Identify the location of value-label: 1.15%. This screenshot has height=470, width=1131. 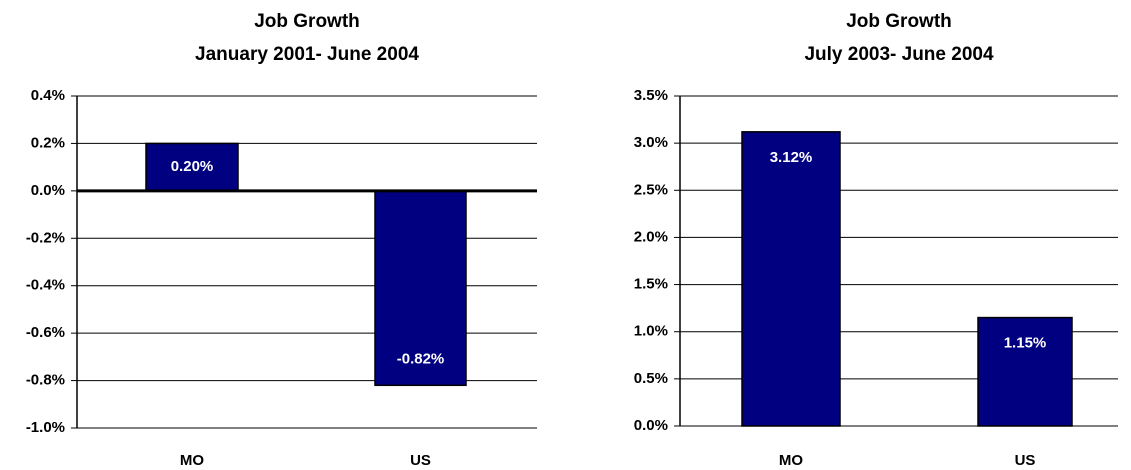
(1025, 343).